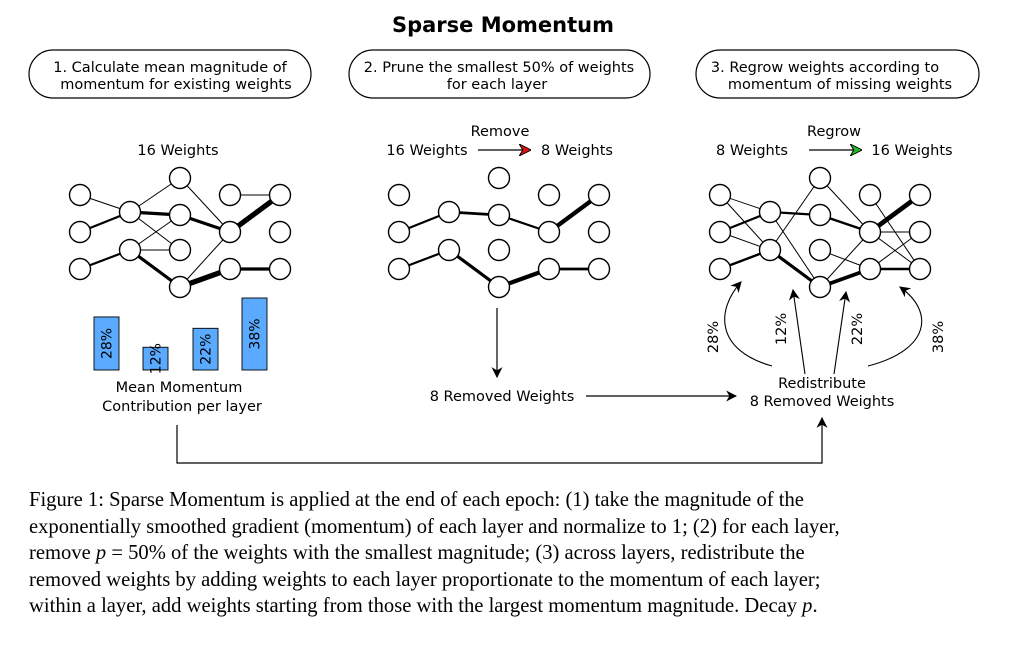 The height and width of the screenshot is (651, 1027). What do you see at coordinates (62, 553) in the screenshot?
I see `caption-line-3-a: remove` at bounding box center [62, 553].